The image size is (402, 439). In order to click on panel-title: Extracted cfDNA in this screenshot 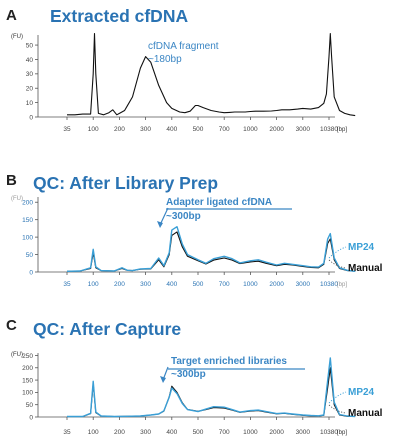, I will do `click(119, 16)`.